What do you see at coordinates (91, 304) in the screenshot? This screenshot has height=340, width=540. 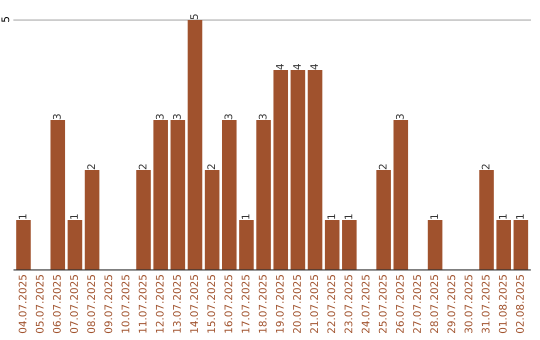 I see `x-tick-label: 08.07.2025` at bounding box center [91, 304].